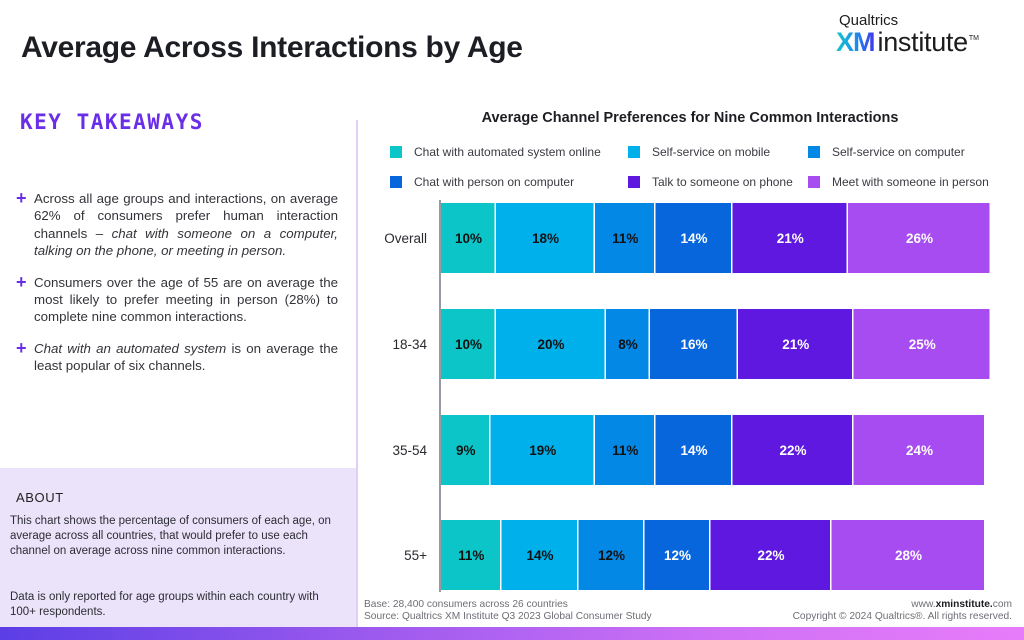 Image resolution: width=1024 pixels, height=640 pixels. I want to click on takeaway-emphasis: Chat with an automated system, so click(130, 348).